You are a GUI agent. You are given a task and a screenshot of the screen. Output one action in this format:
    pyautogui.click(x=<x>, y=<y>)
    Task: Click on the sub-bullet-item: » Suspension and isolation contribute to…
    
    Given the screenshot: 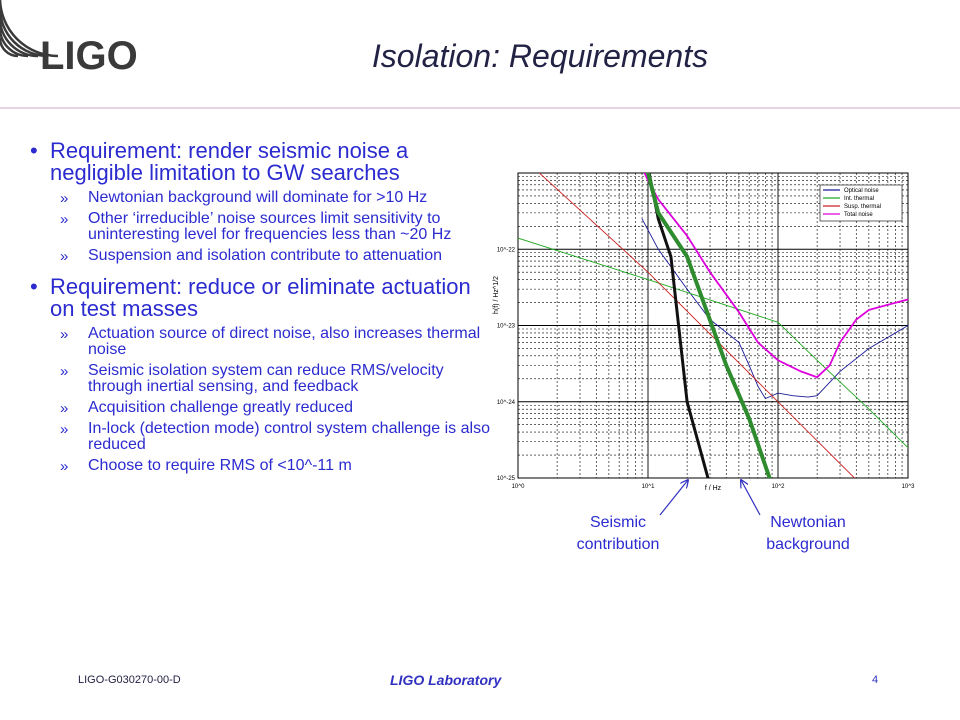 What is the action you would take?
    pyautogui.click(x=265, y=256)
    